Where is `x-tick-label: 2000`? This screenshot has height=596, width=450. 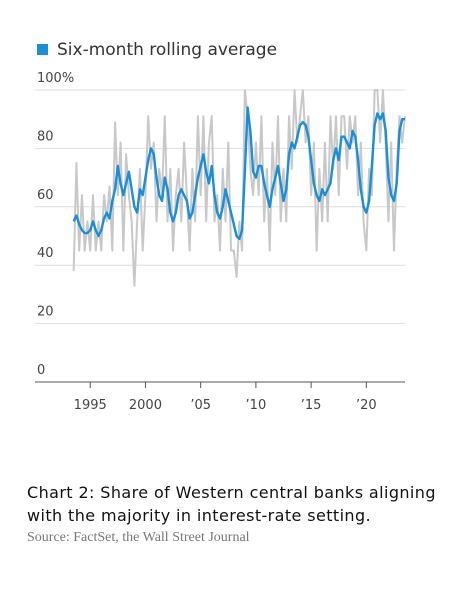
x-tick-label: 2000 is located at coordinates (145, 405).